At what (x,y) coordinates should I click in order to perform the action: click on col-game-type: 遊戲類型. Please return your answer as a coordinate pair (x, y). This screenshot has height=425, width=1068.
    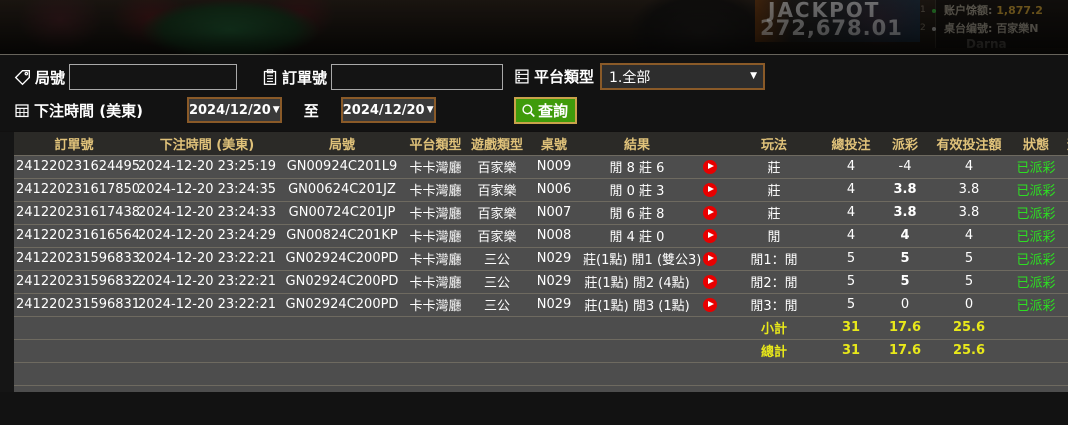
    Looking at the image, I should click on (497, 144).